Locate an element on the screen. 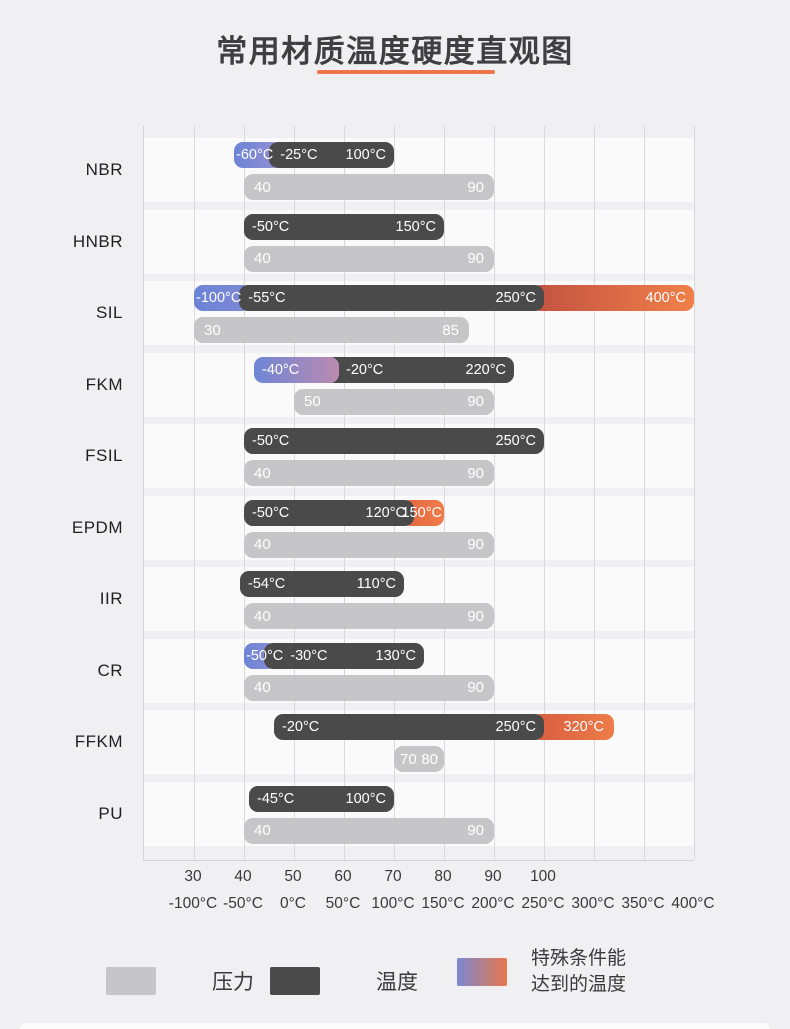 The width and height of the screenshot is (790, 1029). temperature-tick: 150°C is located at coordinates (443, 903).